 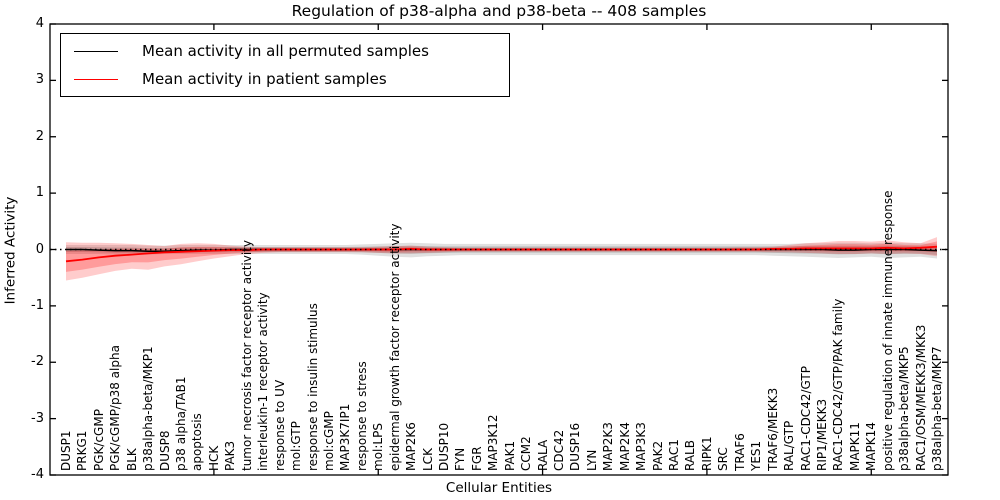 What do you see at coordinates (854, 446) in the screenshot?
I see `x-tick-label: MAPK11` at bounding box center [854, 446].